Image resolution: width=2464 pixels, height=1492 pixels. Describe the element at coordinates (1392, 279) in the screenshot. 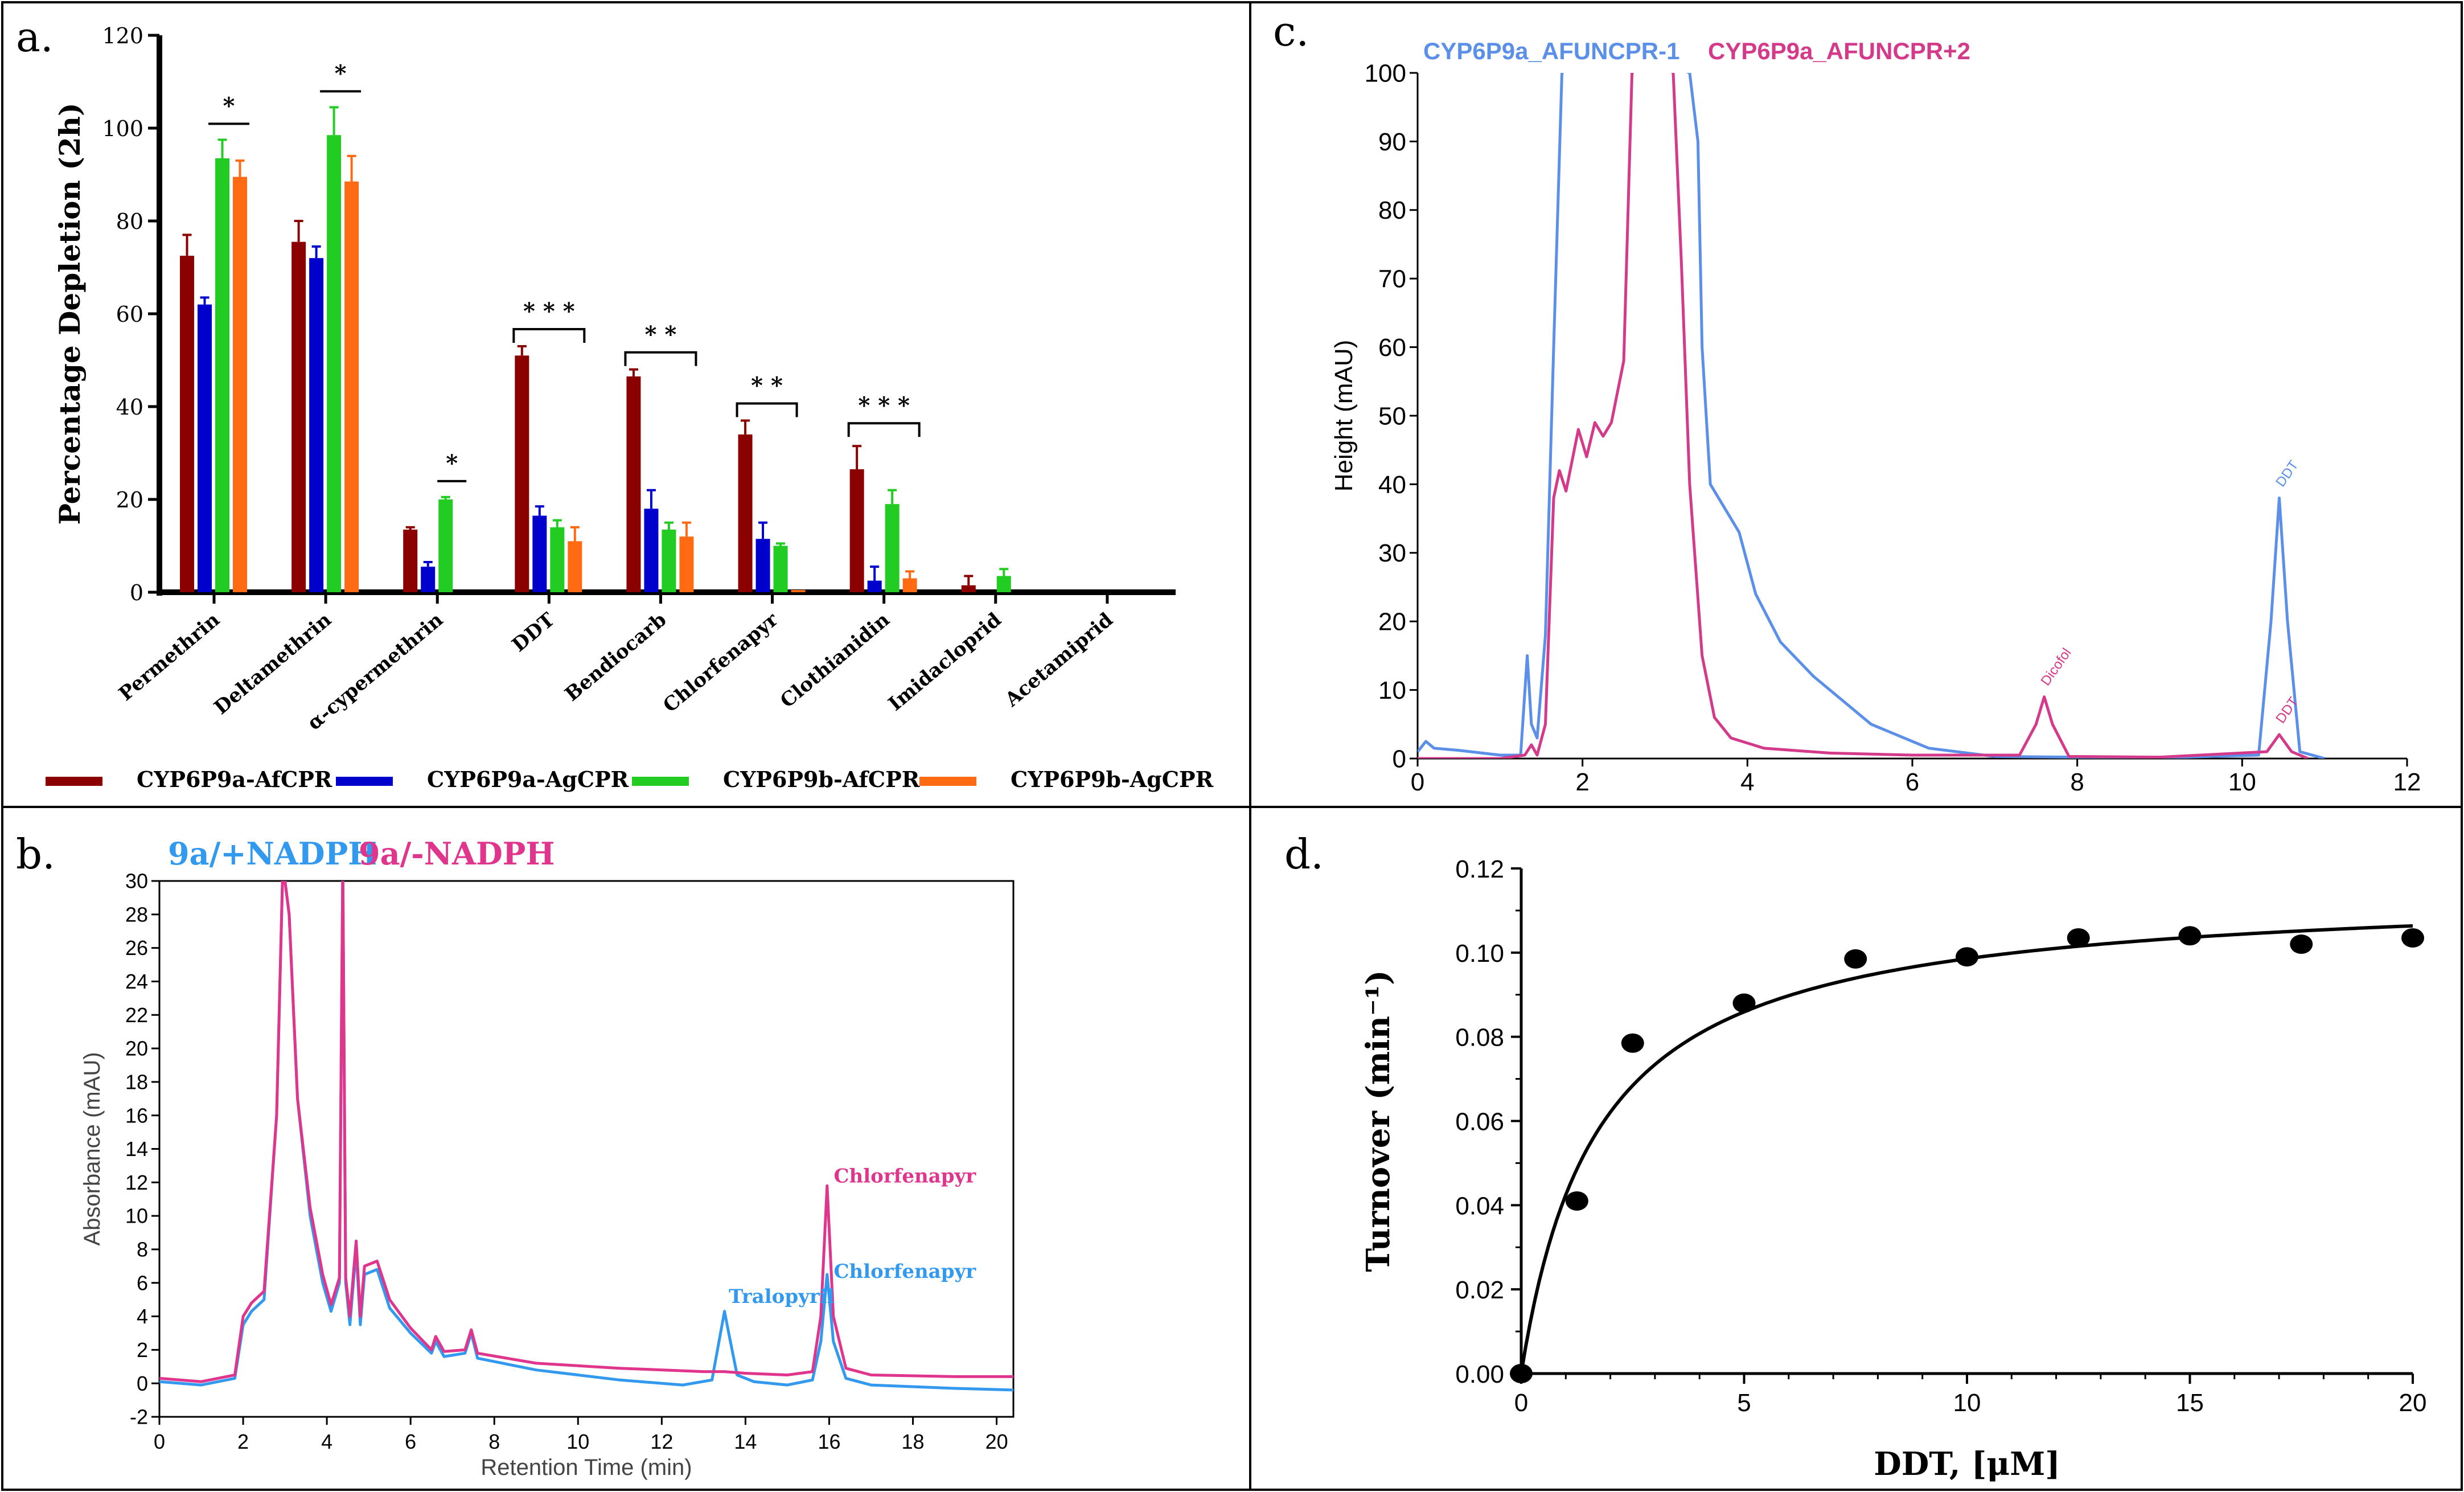

I see `y-tick-label: 70` at that location.